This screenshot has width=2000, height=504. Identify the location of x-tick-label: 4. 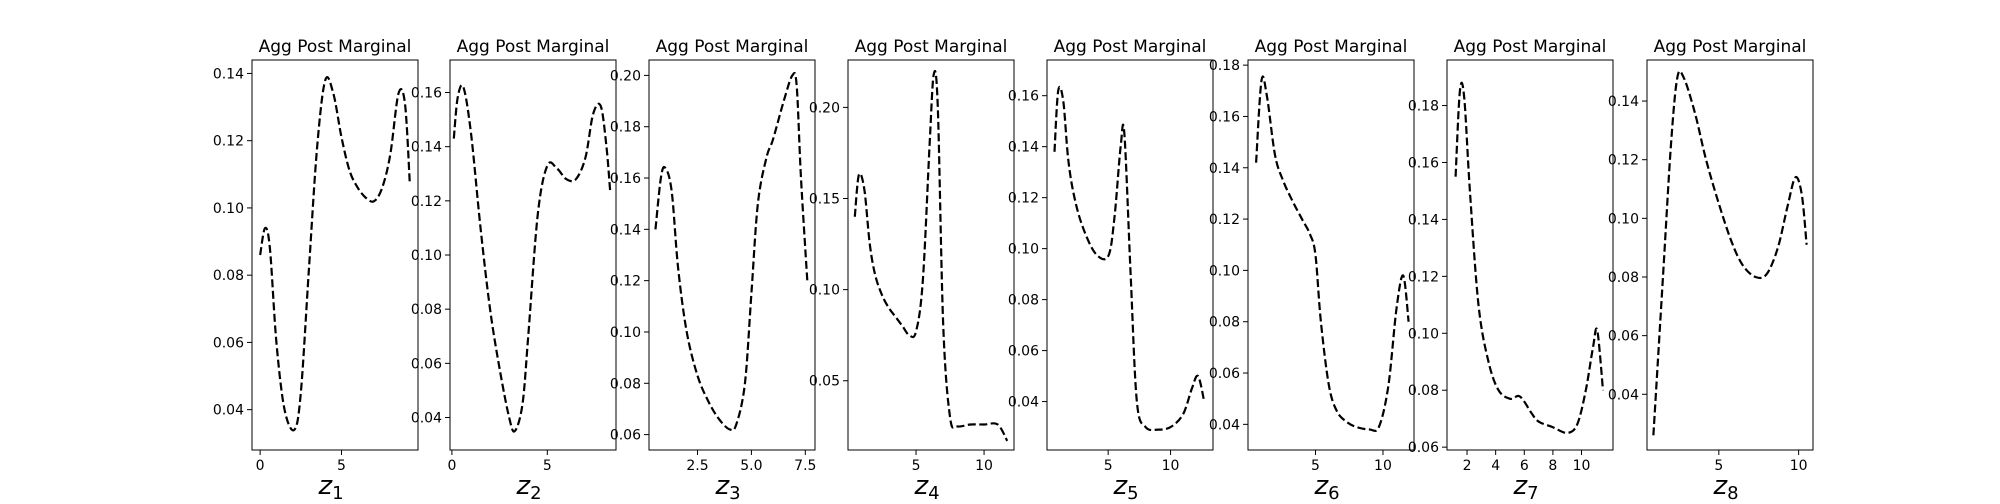
(1495, 466).